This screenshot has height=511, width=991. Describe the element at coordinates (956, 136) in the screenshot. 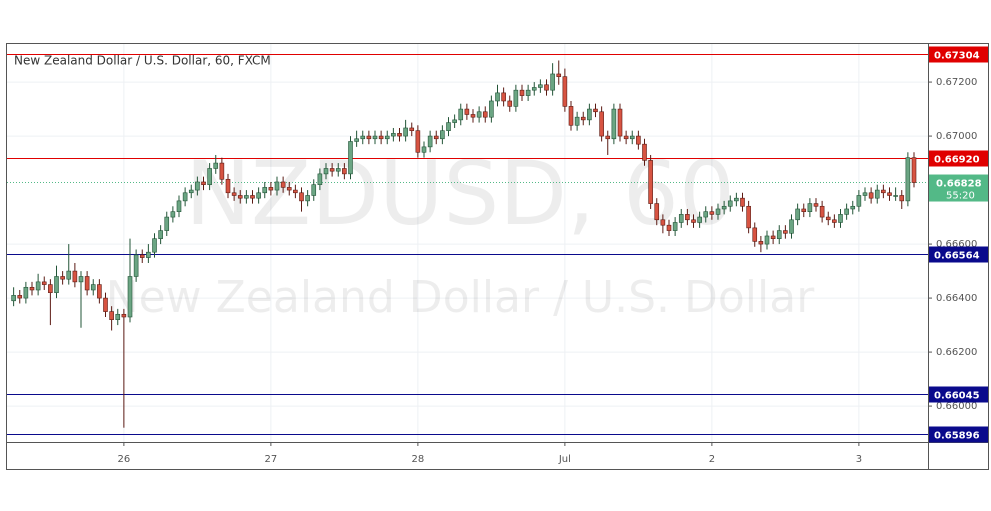

I see `y-tick-label: 0.67000` at that location.